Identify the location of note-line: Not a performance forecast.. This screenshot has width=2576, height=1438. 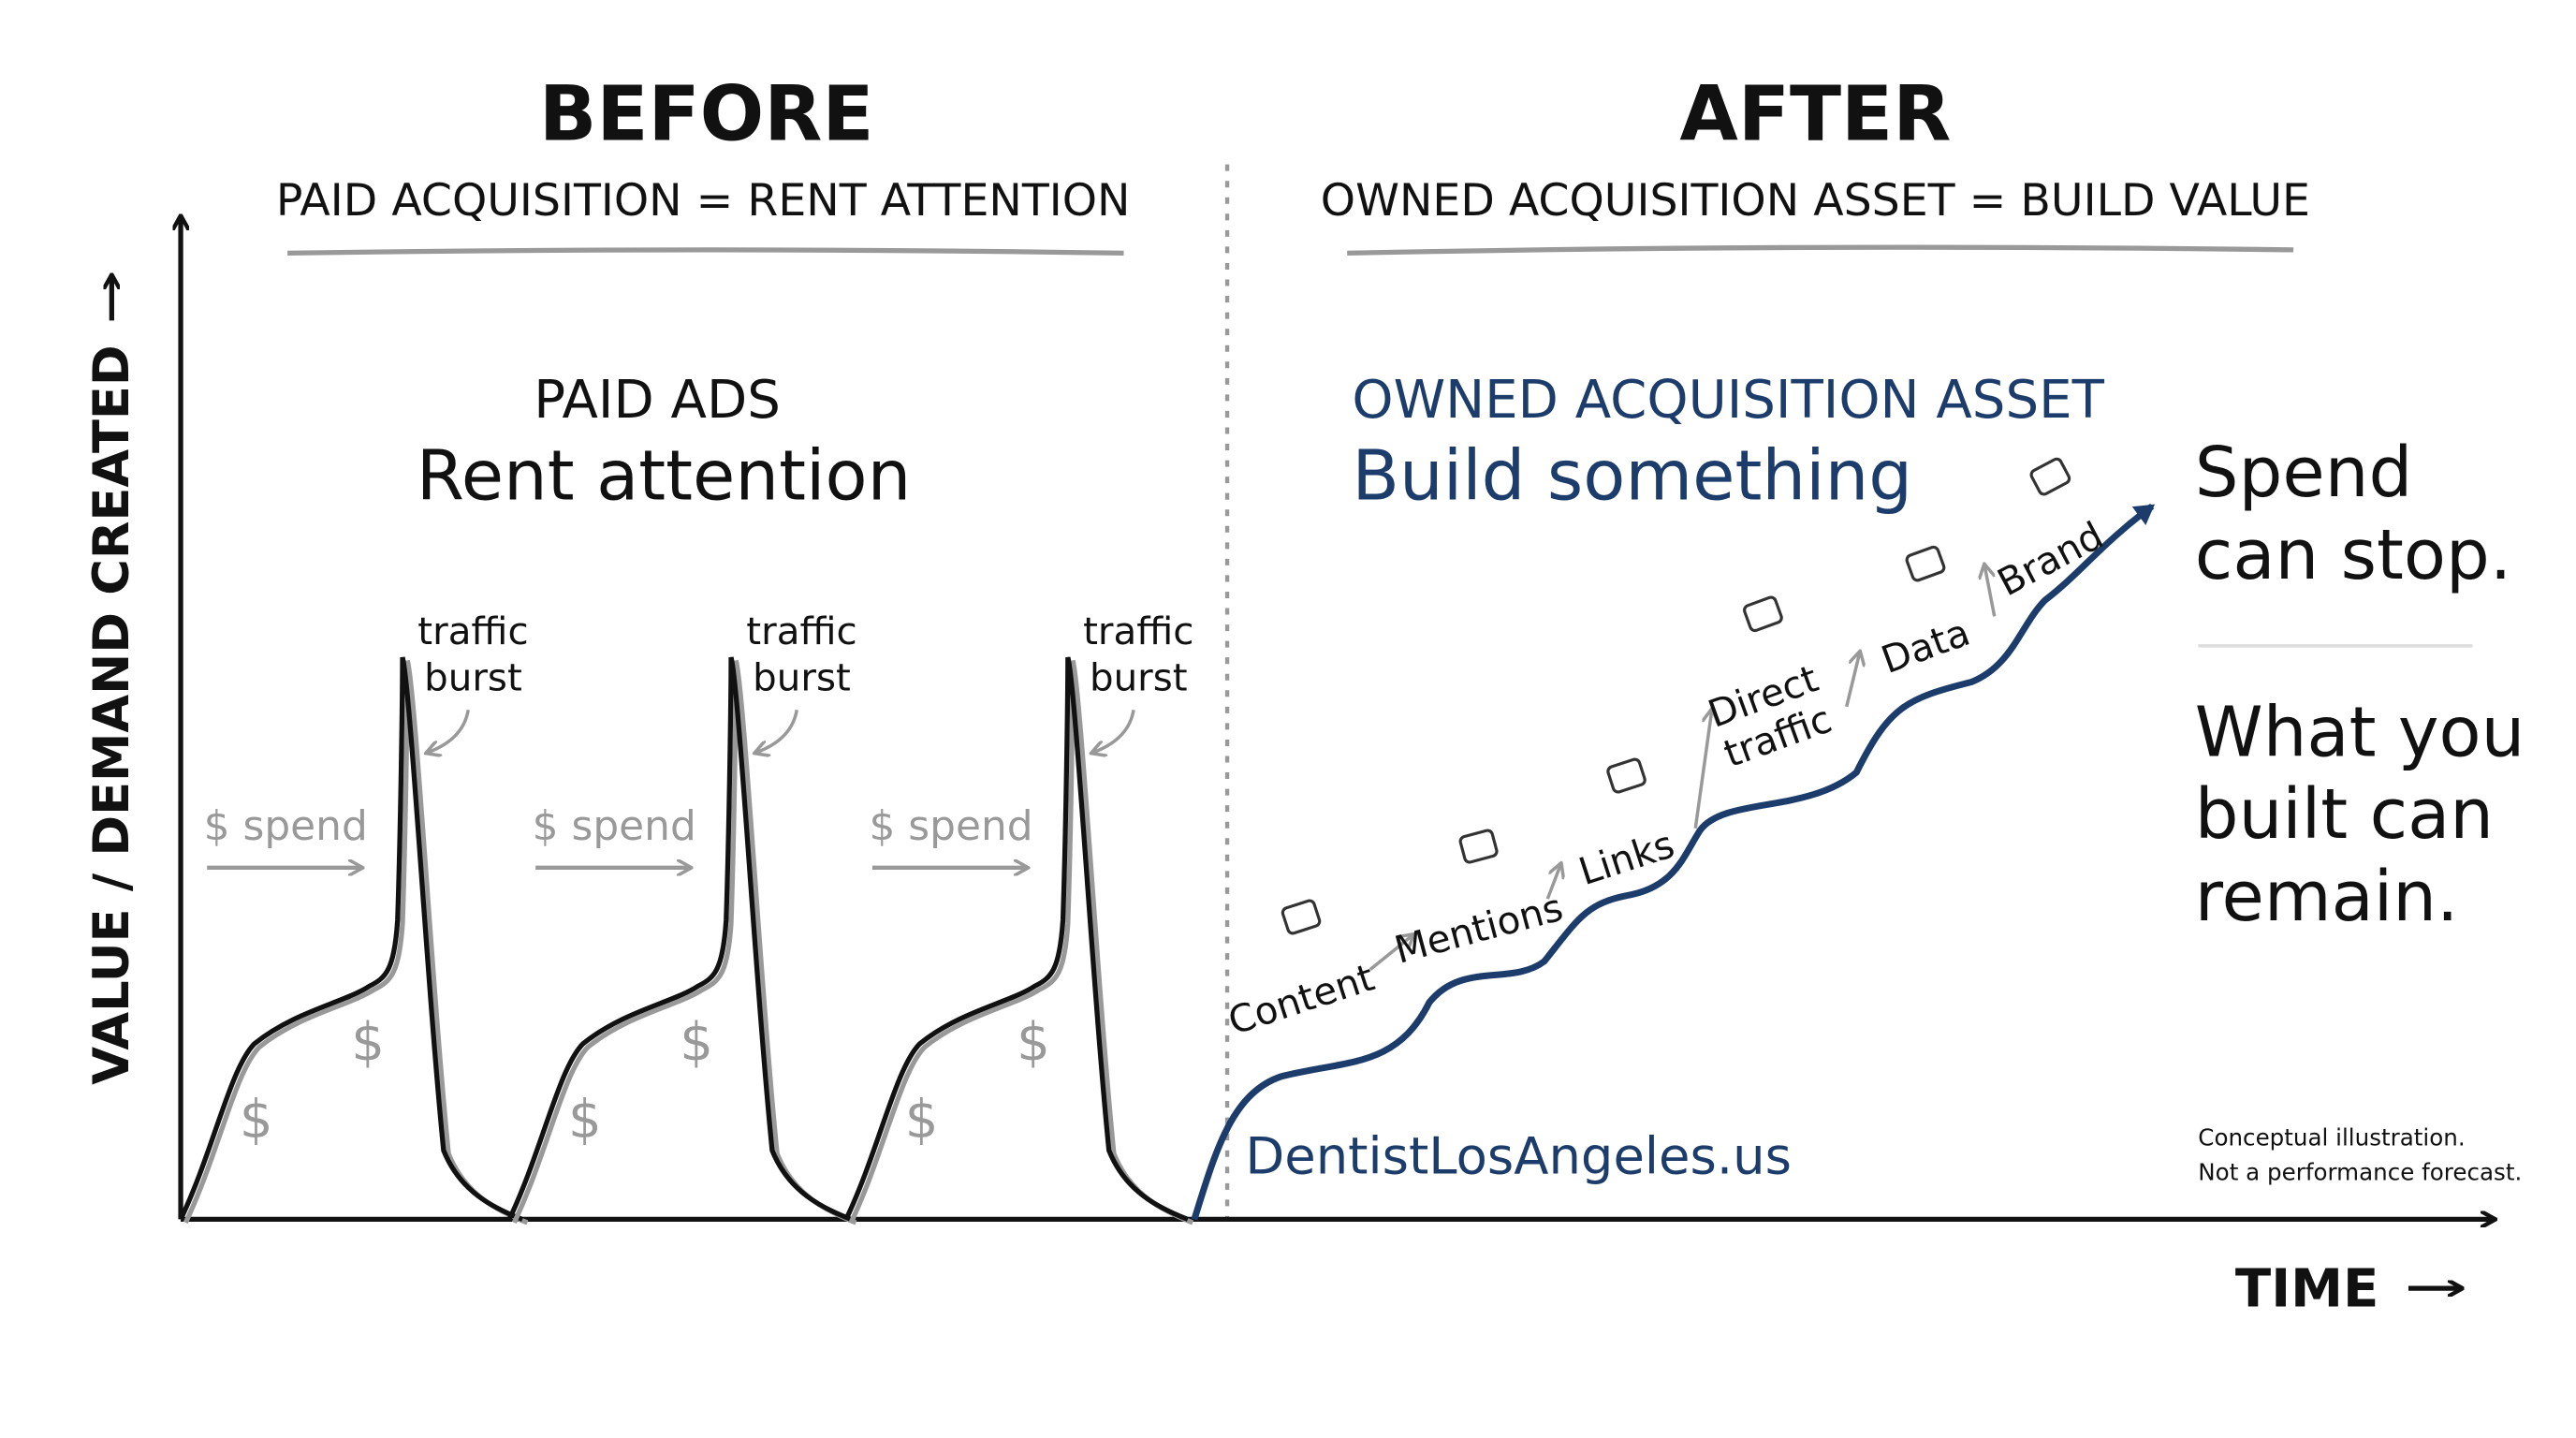
(2360, 1171).